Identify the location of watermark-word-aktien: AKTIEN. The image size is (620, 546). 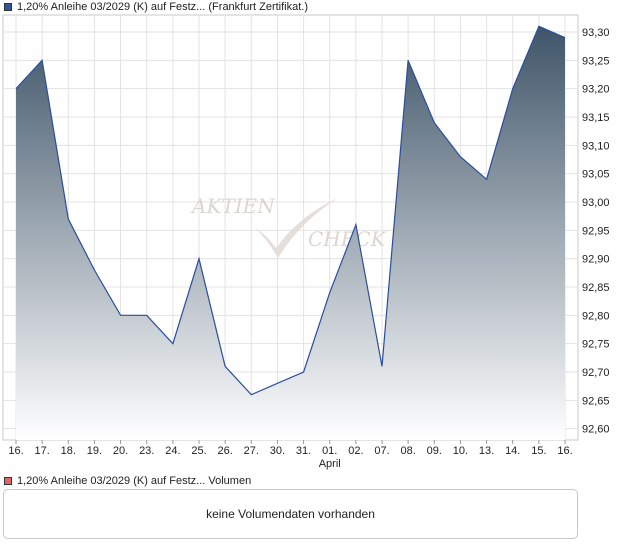
(233, 206).